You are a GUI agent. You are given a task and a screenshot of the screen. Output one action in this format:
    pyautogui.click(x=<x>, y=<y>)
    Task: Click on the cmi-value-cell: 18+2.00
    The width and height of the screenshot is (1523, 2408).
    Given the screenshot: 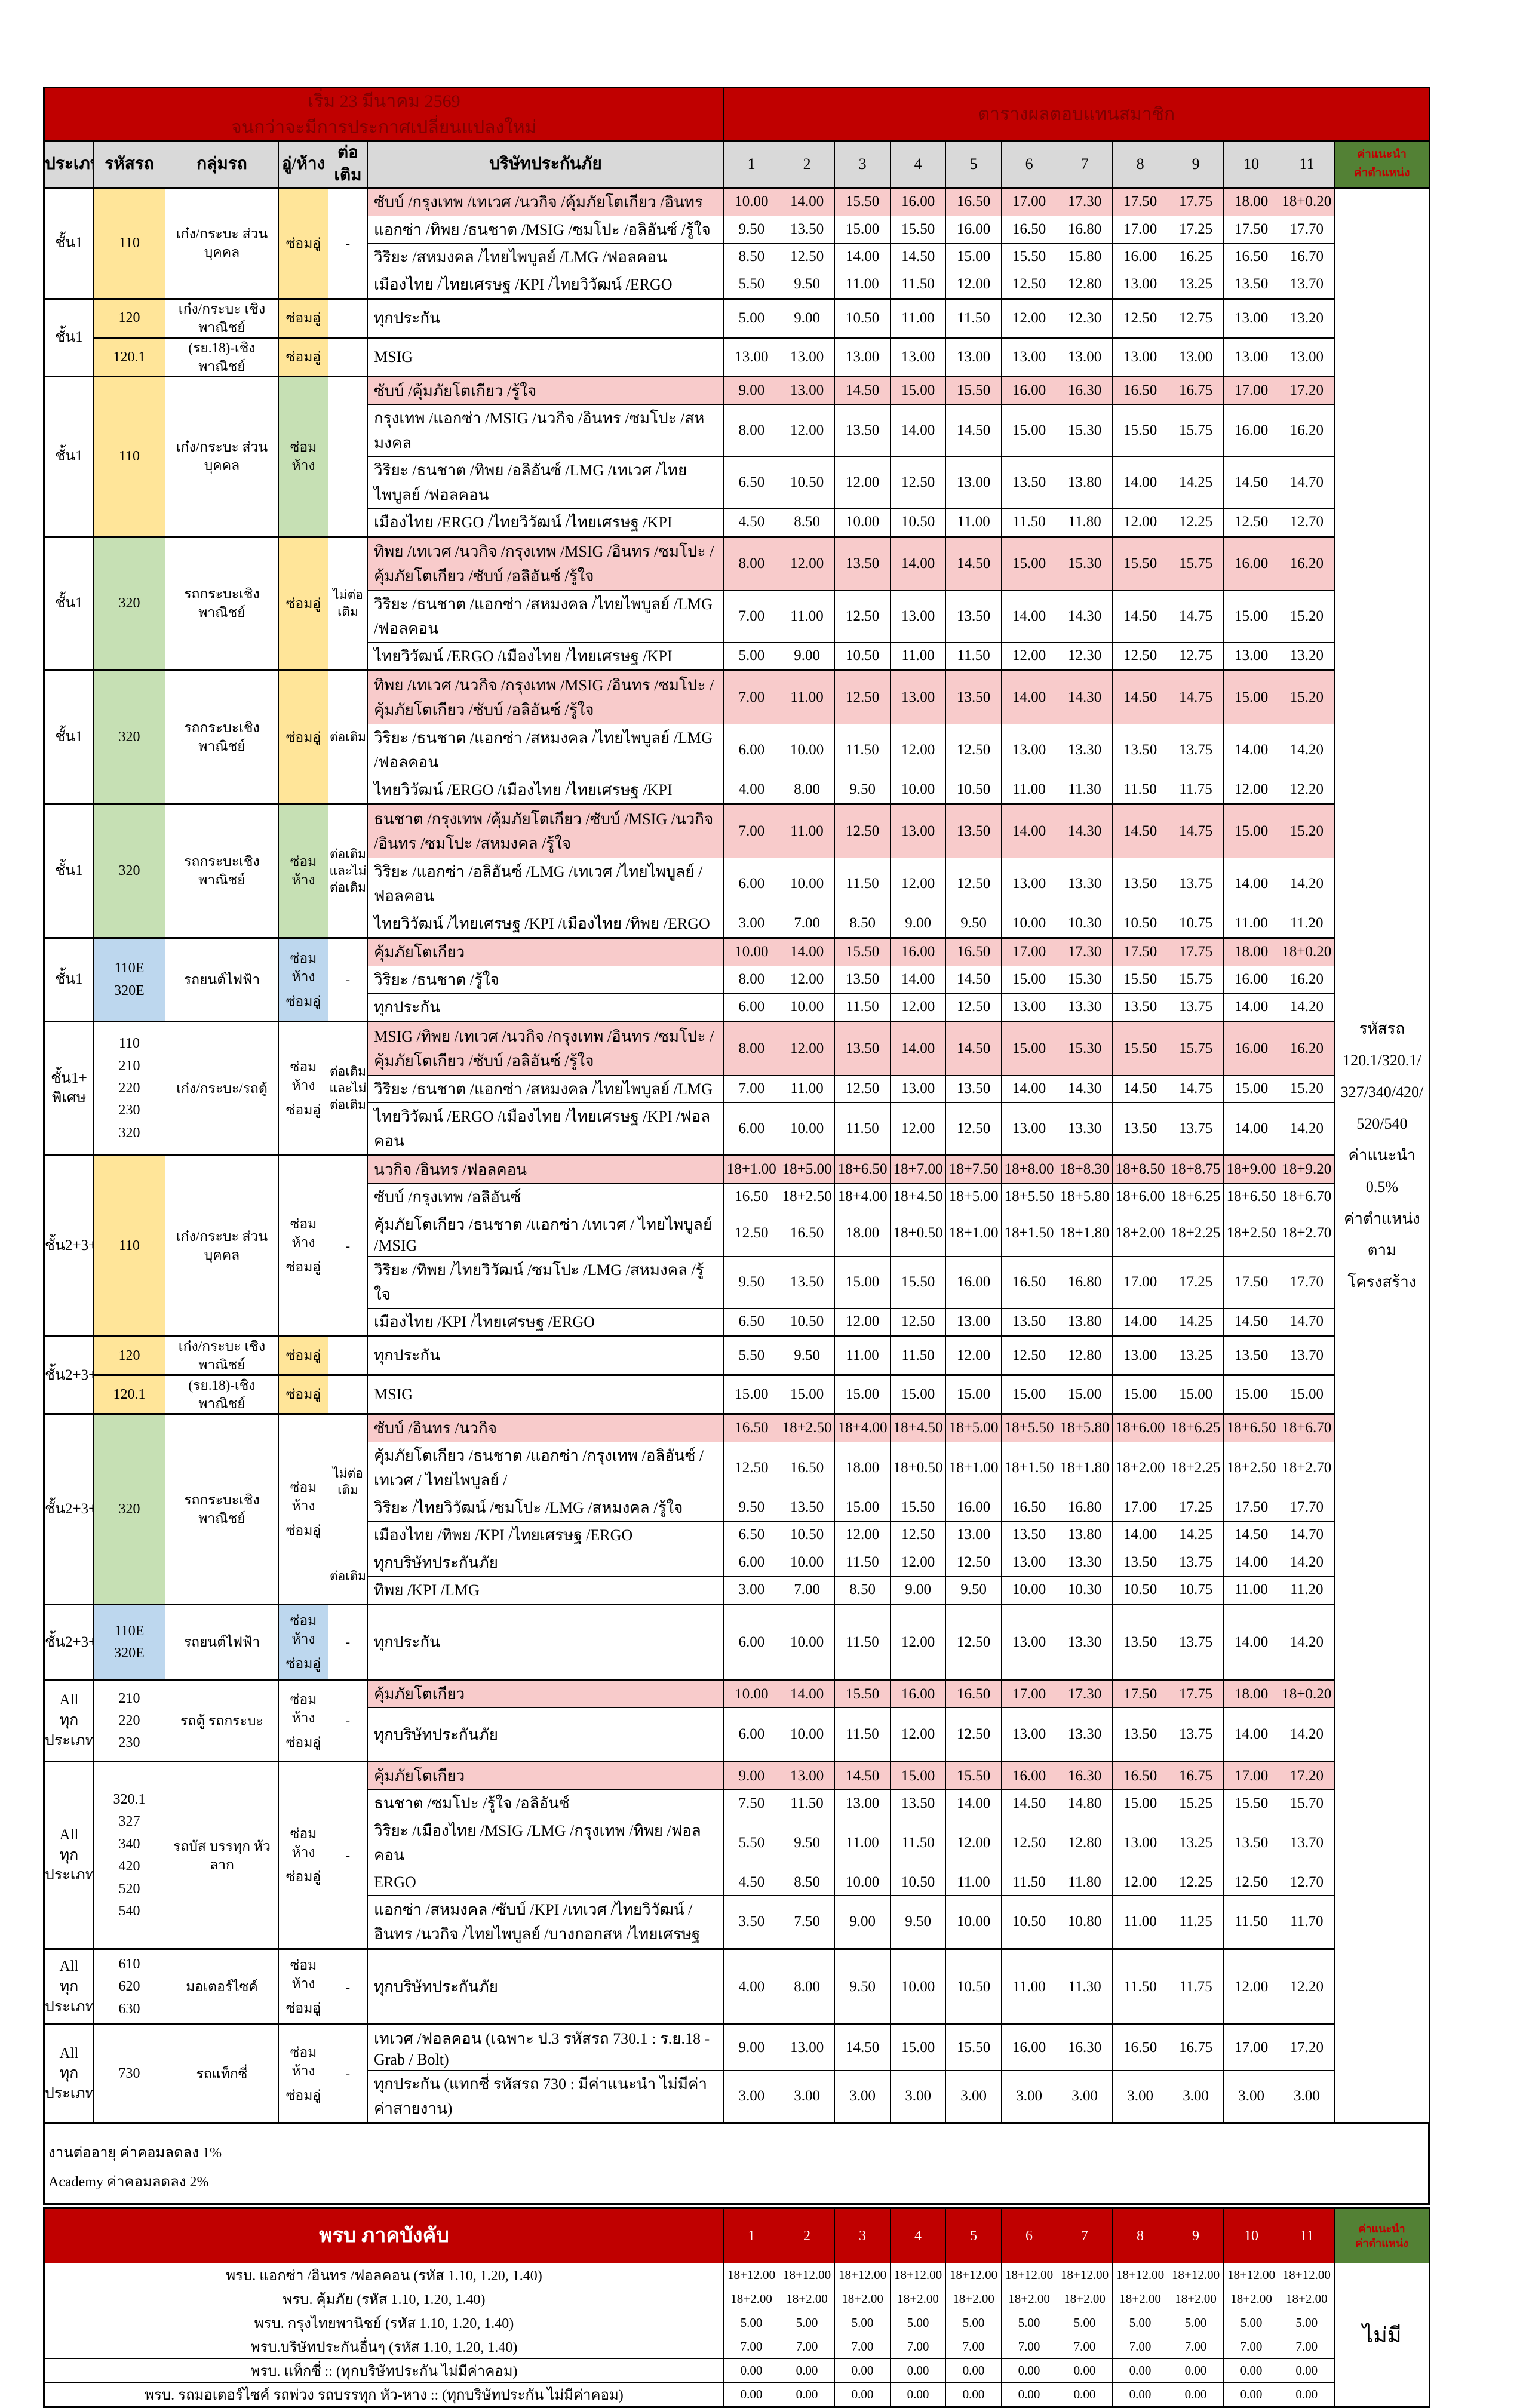 What is the action you would take?
    pyautogui.click(x=1085, y=2299)
    